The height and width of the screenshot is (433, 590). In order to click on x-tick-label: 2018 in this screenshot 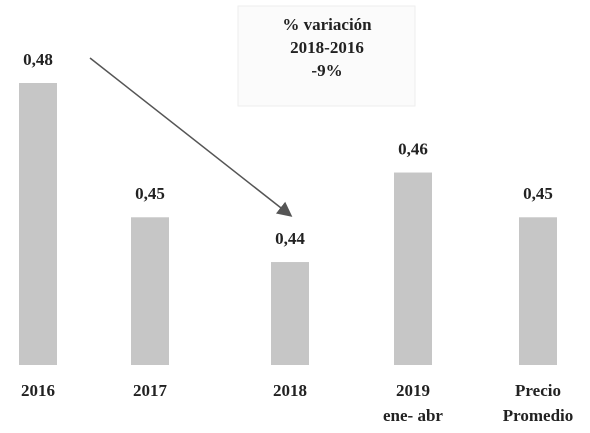, I will do `click(290, 390)`.